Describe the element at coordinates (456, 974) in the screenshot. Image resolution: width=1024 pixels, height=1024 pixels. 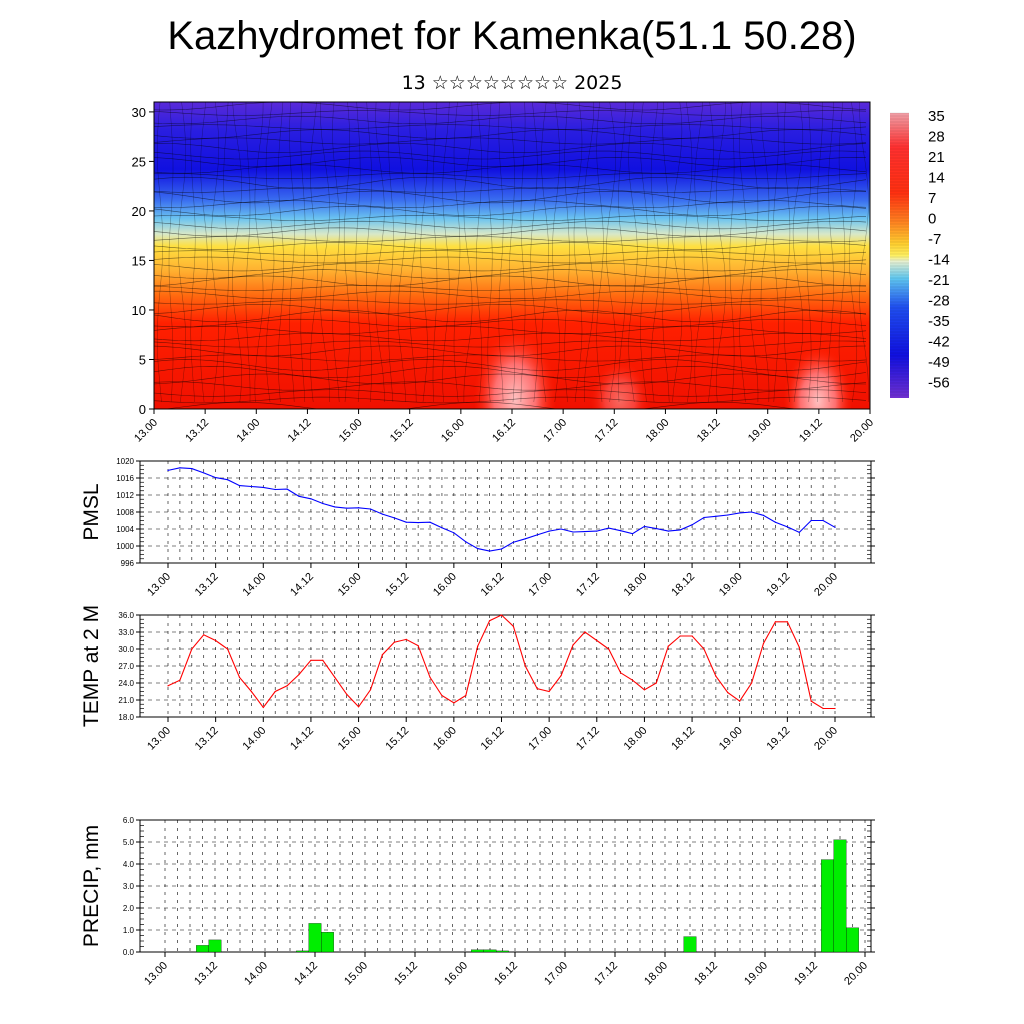
I see `x-tick-label: 16.00` at that location.